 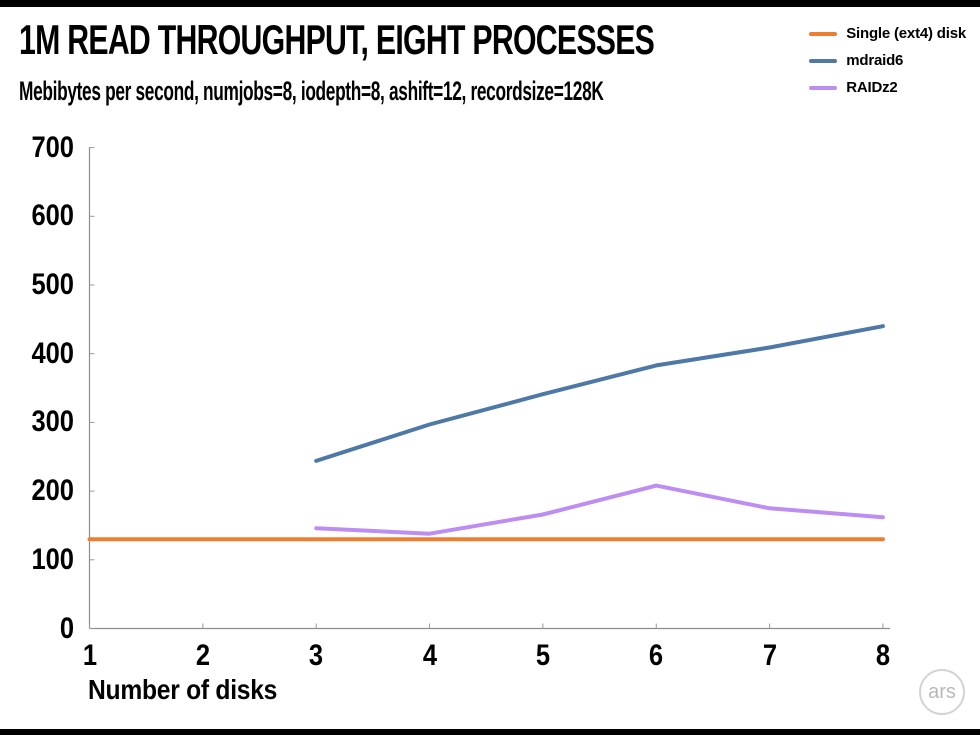 What do you see at coordinates (490, 3) in the screenshot?
I see `top-accent-bar` at bounding box center [490, 3].